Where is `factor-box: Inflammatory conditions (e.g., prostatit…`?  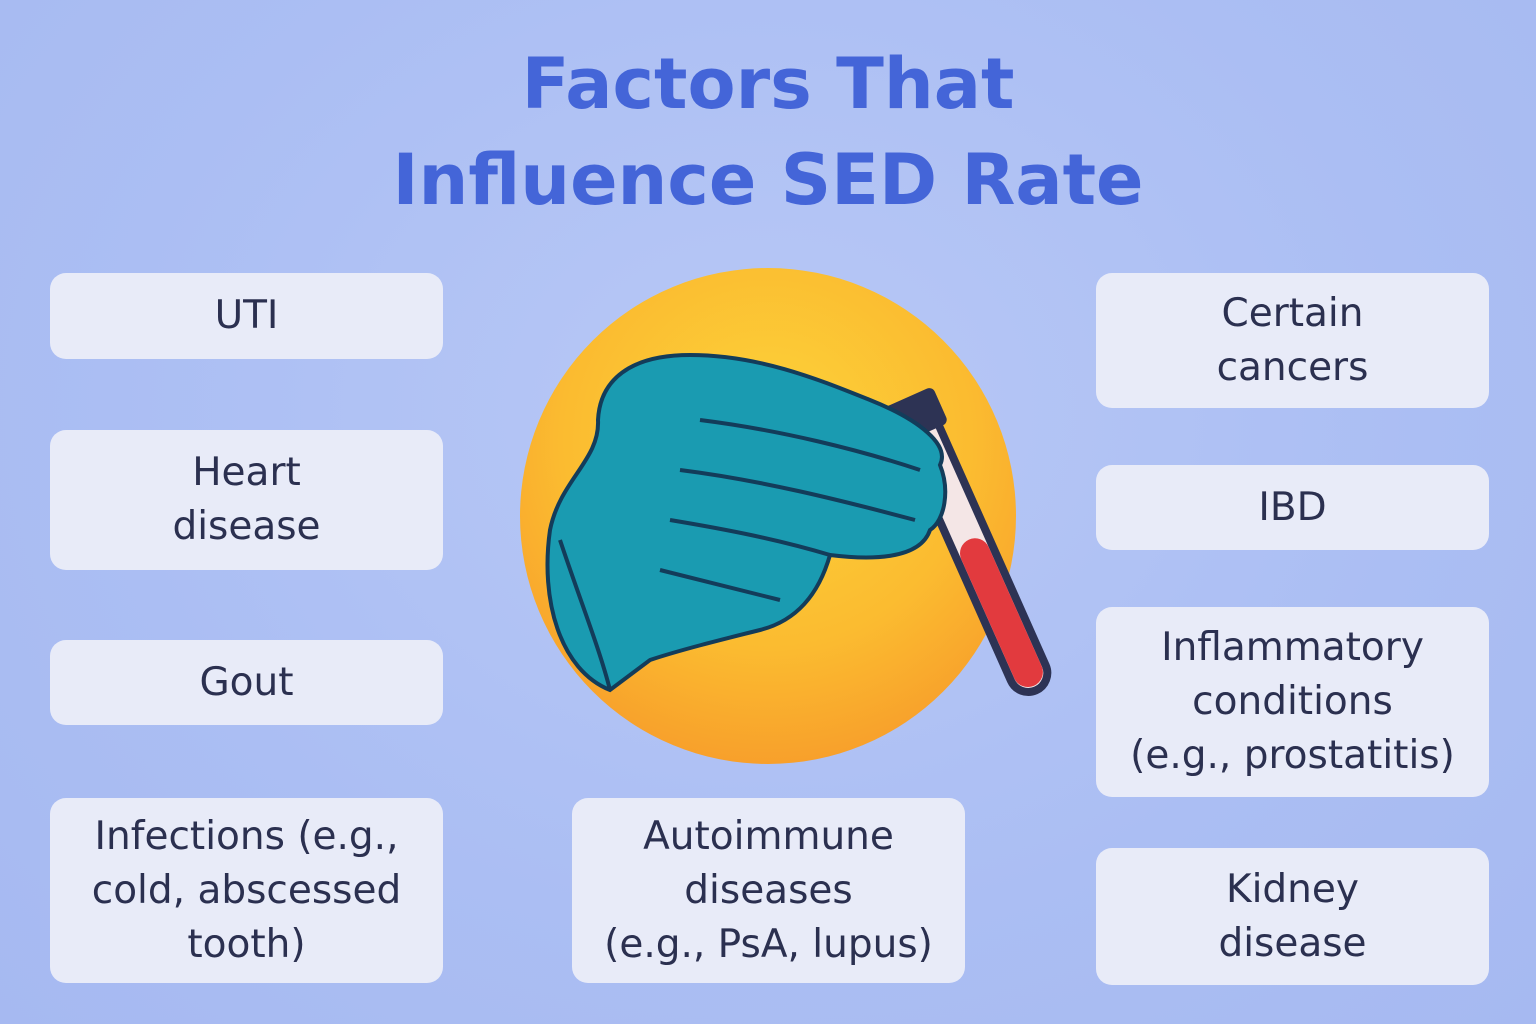
factor-box: Inflammatory conditions (e.g., prostatit… is located at coordinates (1292, 702).